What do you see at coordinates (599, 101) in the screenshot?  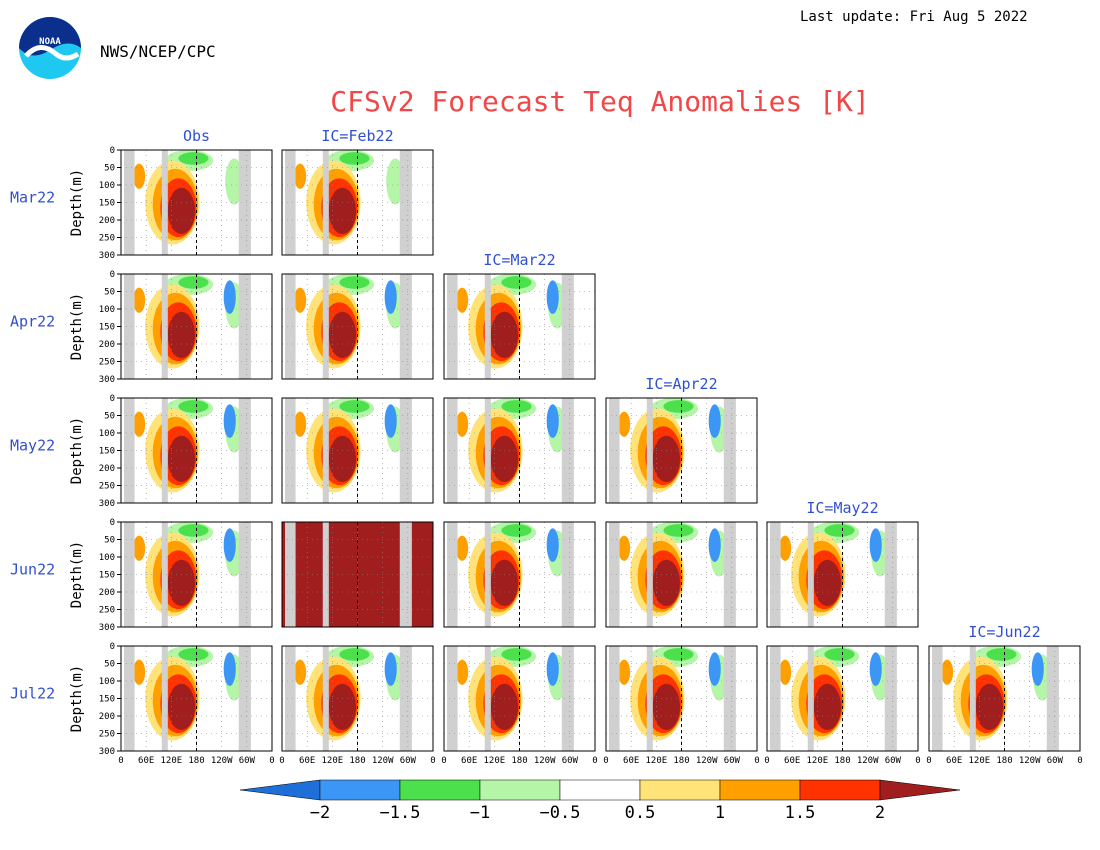 I see `chart-title: CFSv2 Forecast Teq Anomalies [K]` at bounding box center [599, 101].